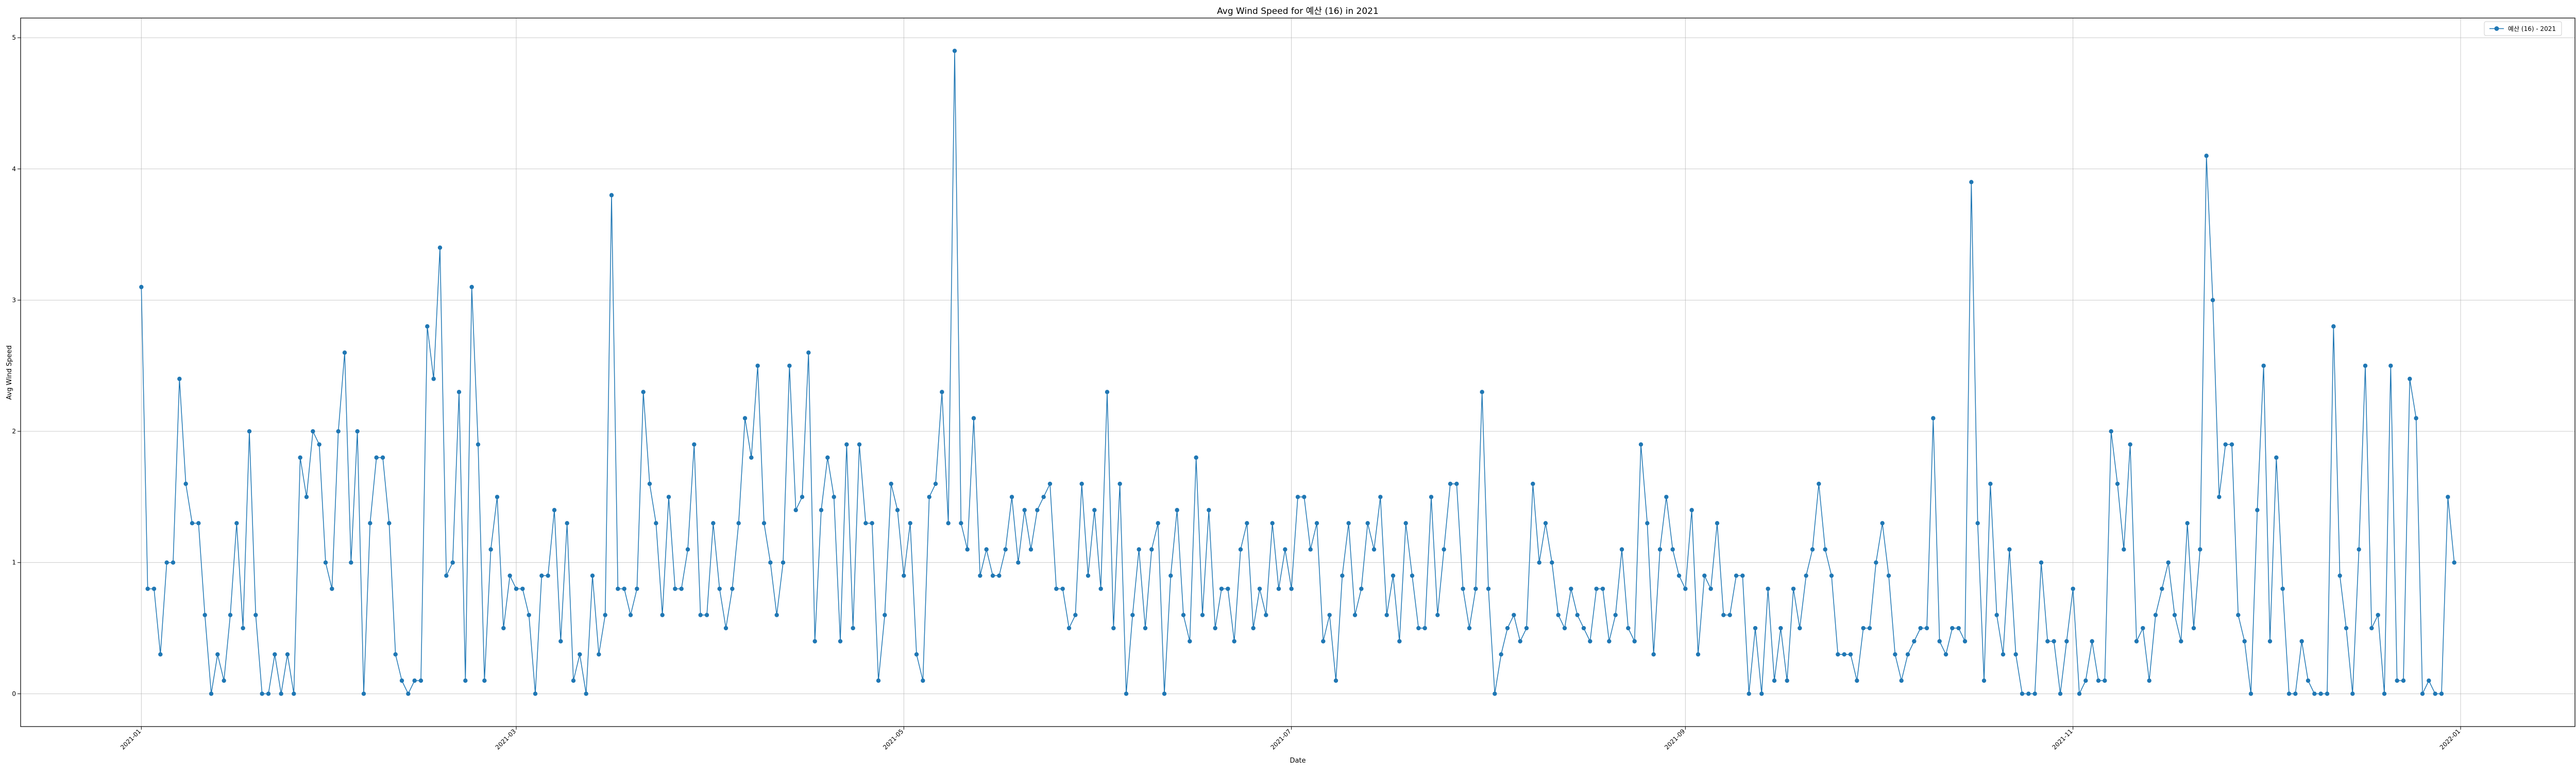 The width and height of the screenshot is (2576, 775). Describe the element at coordinates (14, 431) in the screenshot. I see `y-tick-label: 2` at that location.